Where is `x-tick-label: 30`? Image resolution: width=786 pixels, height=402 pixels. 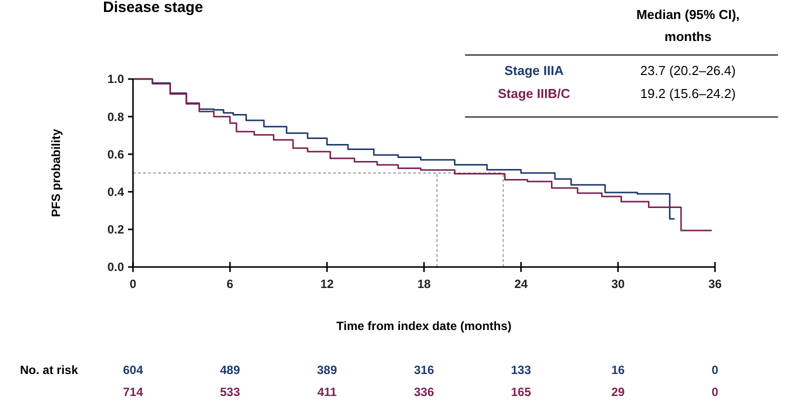 x-tick-label: 30 is located at coordinates (618, 284).